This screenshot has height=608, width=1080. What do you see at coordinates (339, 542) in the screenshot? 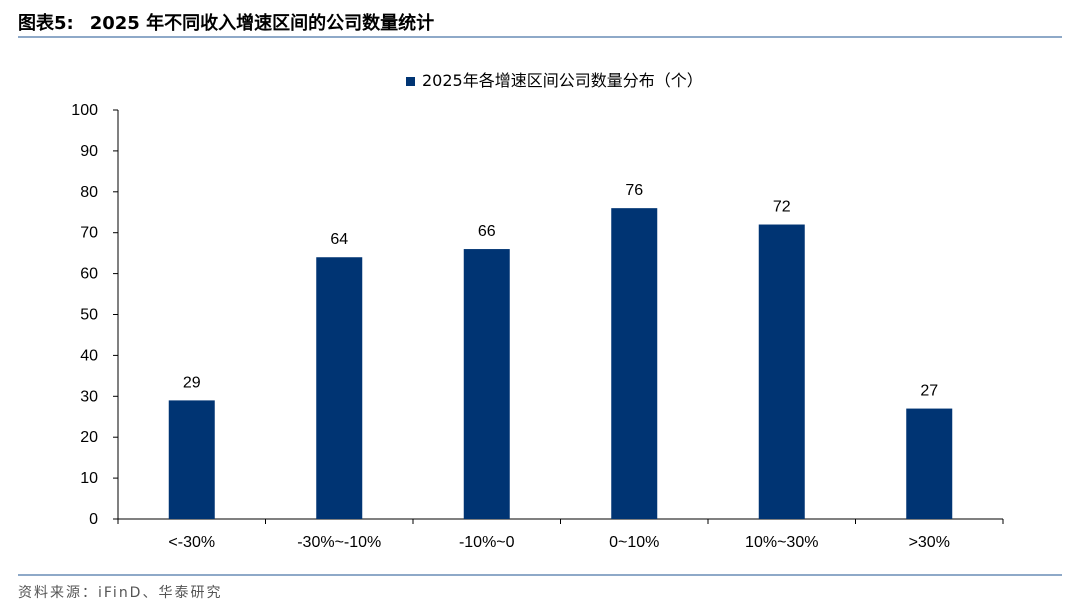
I see `x-tick-label: -30%~-10%` at bounding box center [339, 542].